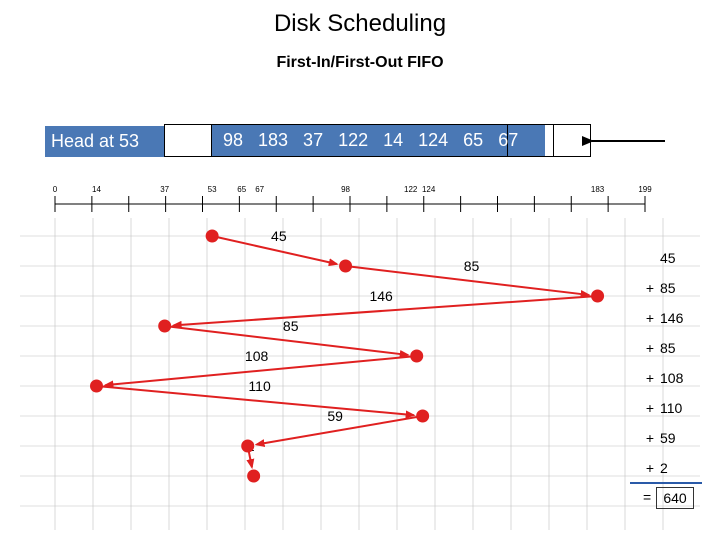  I want to click on axis-tick-label: 124, so click(429, 189).